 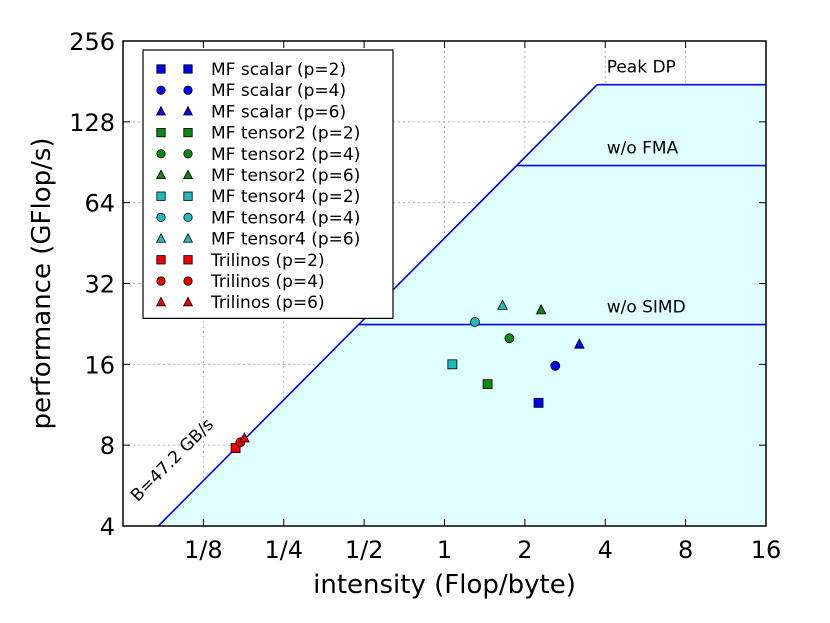 I want to click on ceiling-label: w/o FMA, so click(x=643, y=149).